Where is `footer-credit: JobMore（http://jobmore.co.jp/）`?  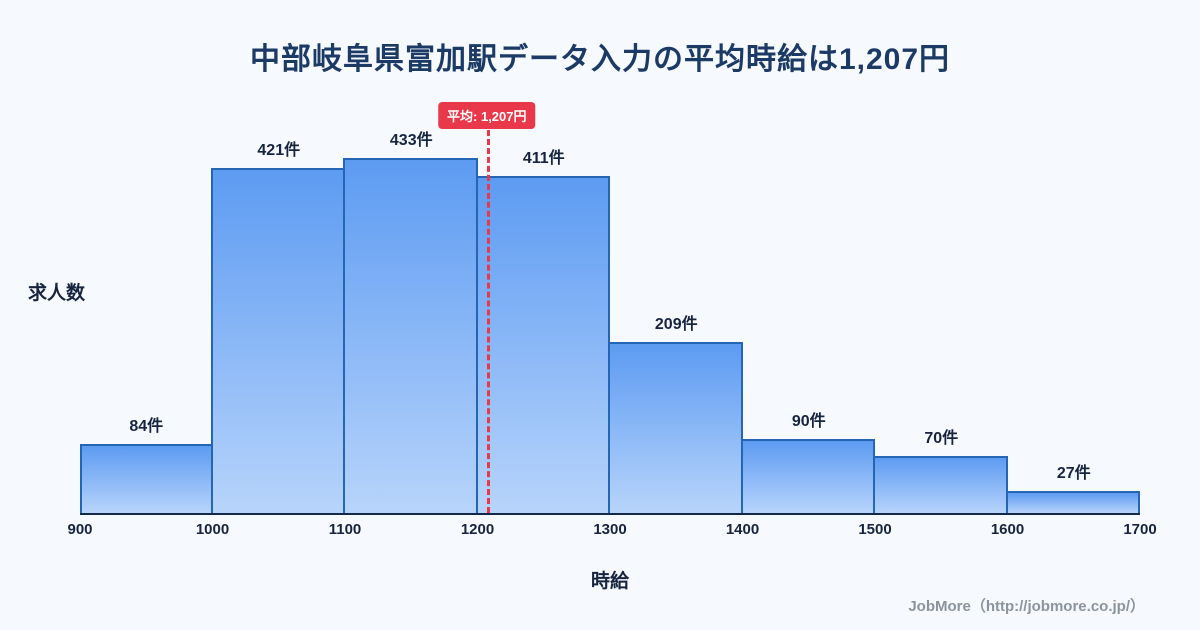 footer-credit: JobMore（http://jobmore.co.jp/） is located at coordinates (1026, 606).